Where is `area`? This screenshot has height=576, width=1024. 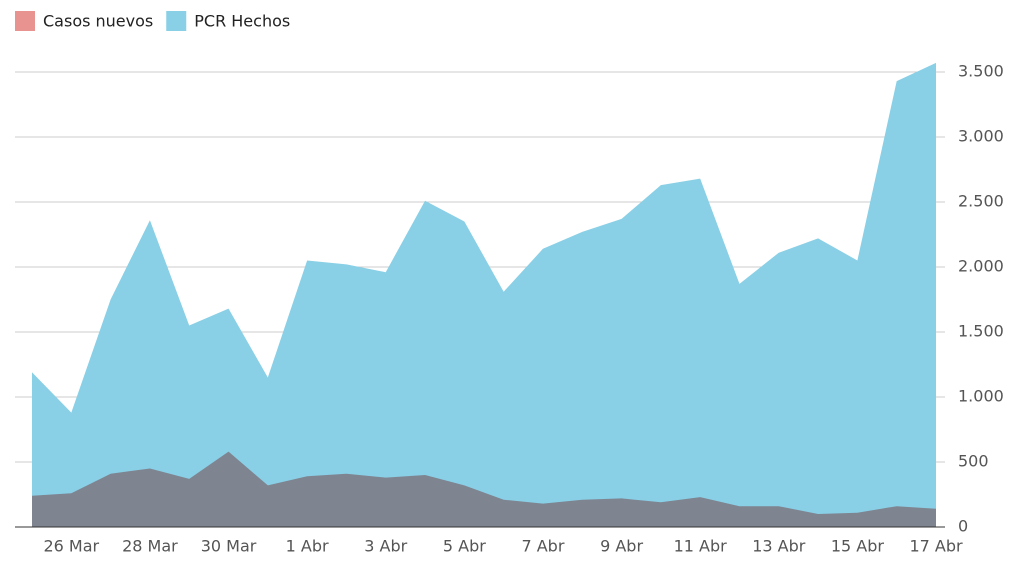 area is located at coordinates (484, 489).